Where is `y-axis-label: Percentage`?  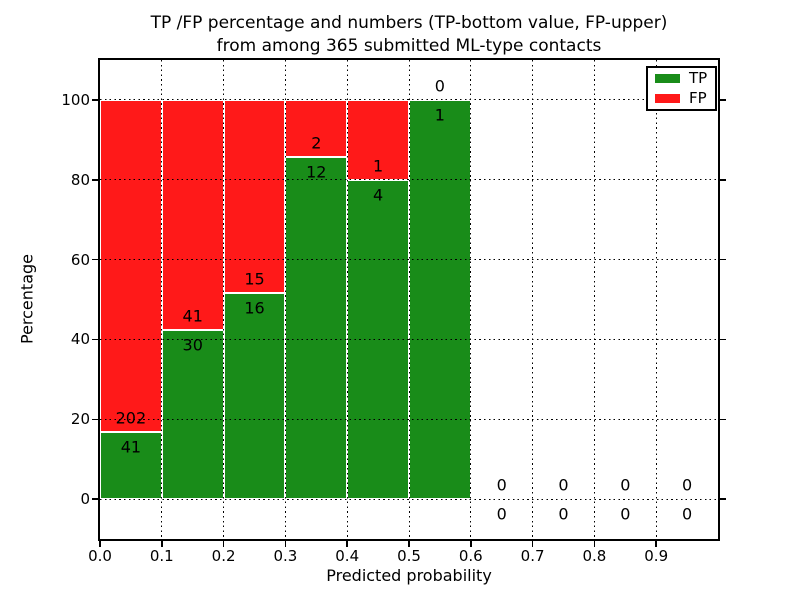
y-axis-label: Percentage is located at coordinates (27, 299).